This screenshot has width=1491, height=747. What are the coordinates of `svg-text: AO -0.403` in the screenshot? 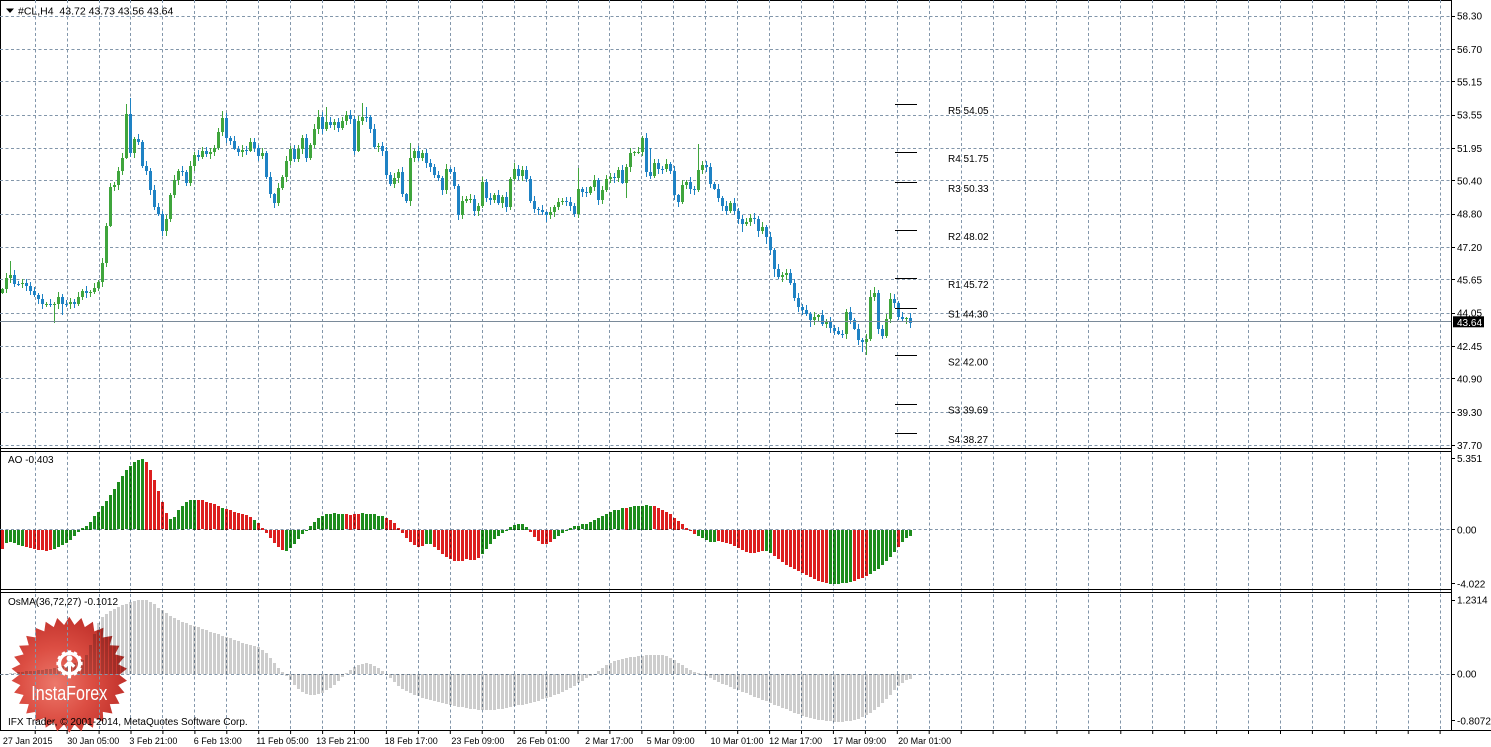 It's located at (31, 460).